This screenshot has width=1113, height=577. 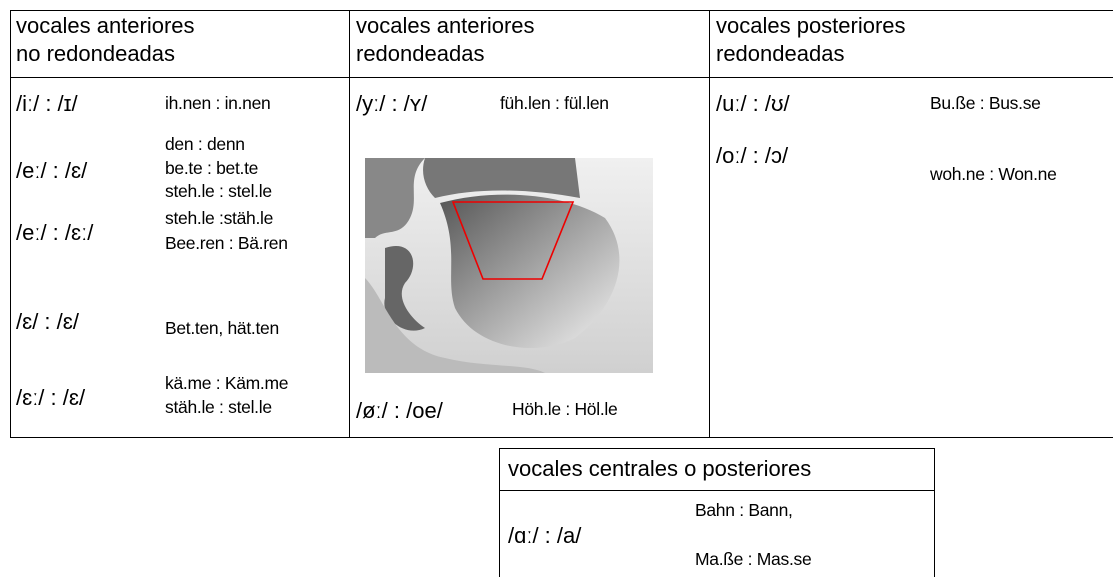 I want to click on sounds: /ɛː/ : /ɛ/, so click(x=51, y=397).